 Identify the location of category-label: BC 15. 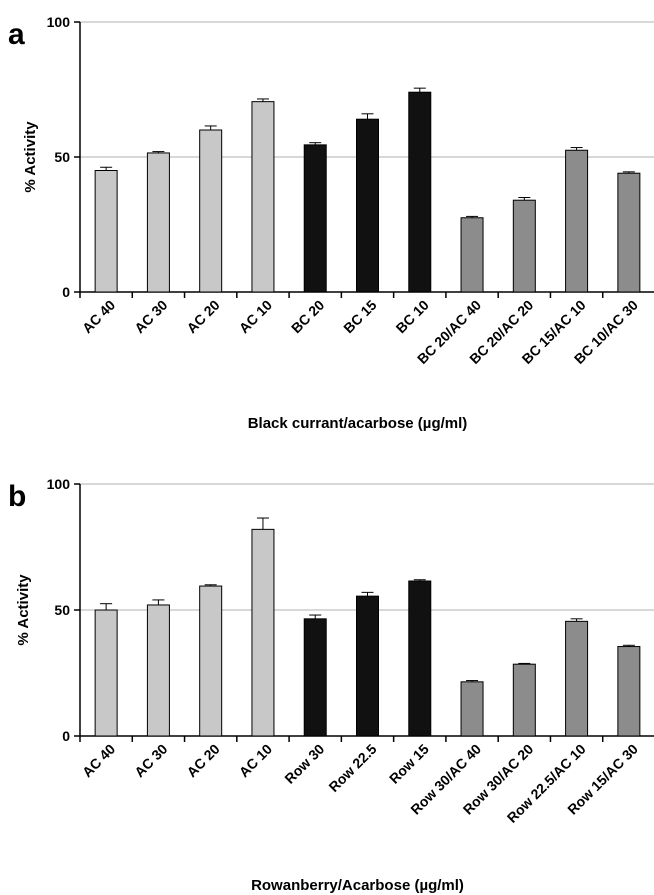
(360, 317).